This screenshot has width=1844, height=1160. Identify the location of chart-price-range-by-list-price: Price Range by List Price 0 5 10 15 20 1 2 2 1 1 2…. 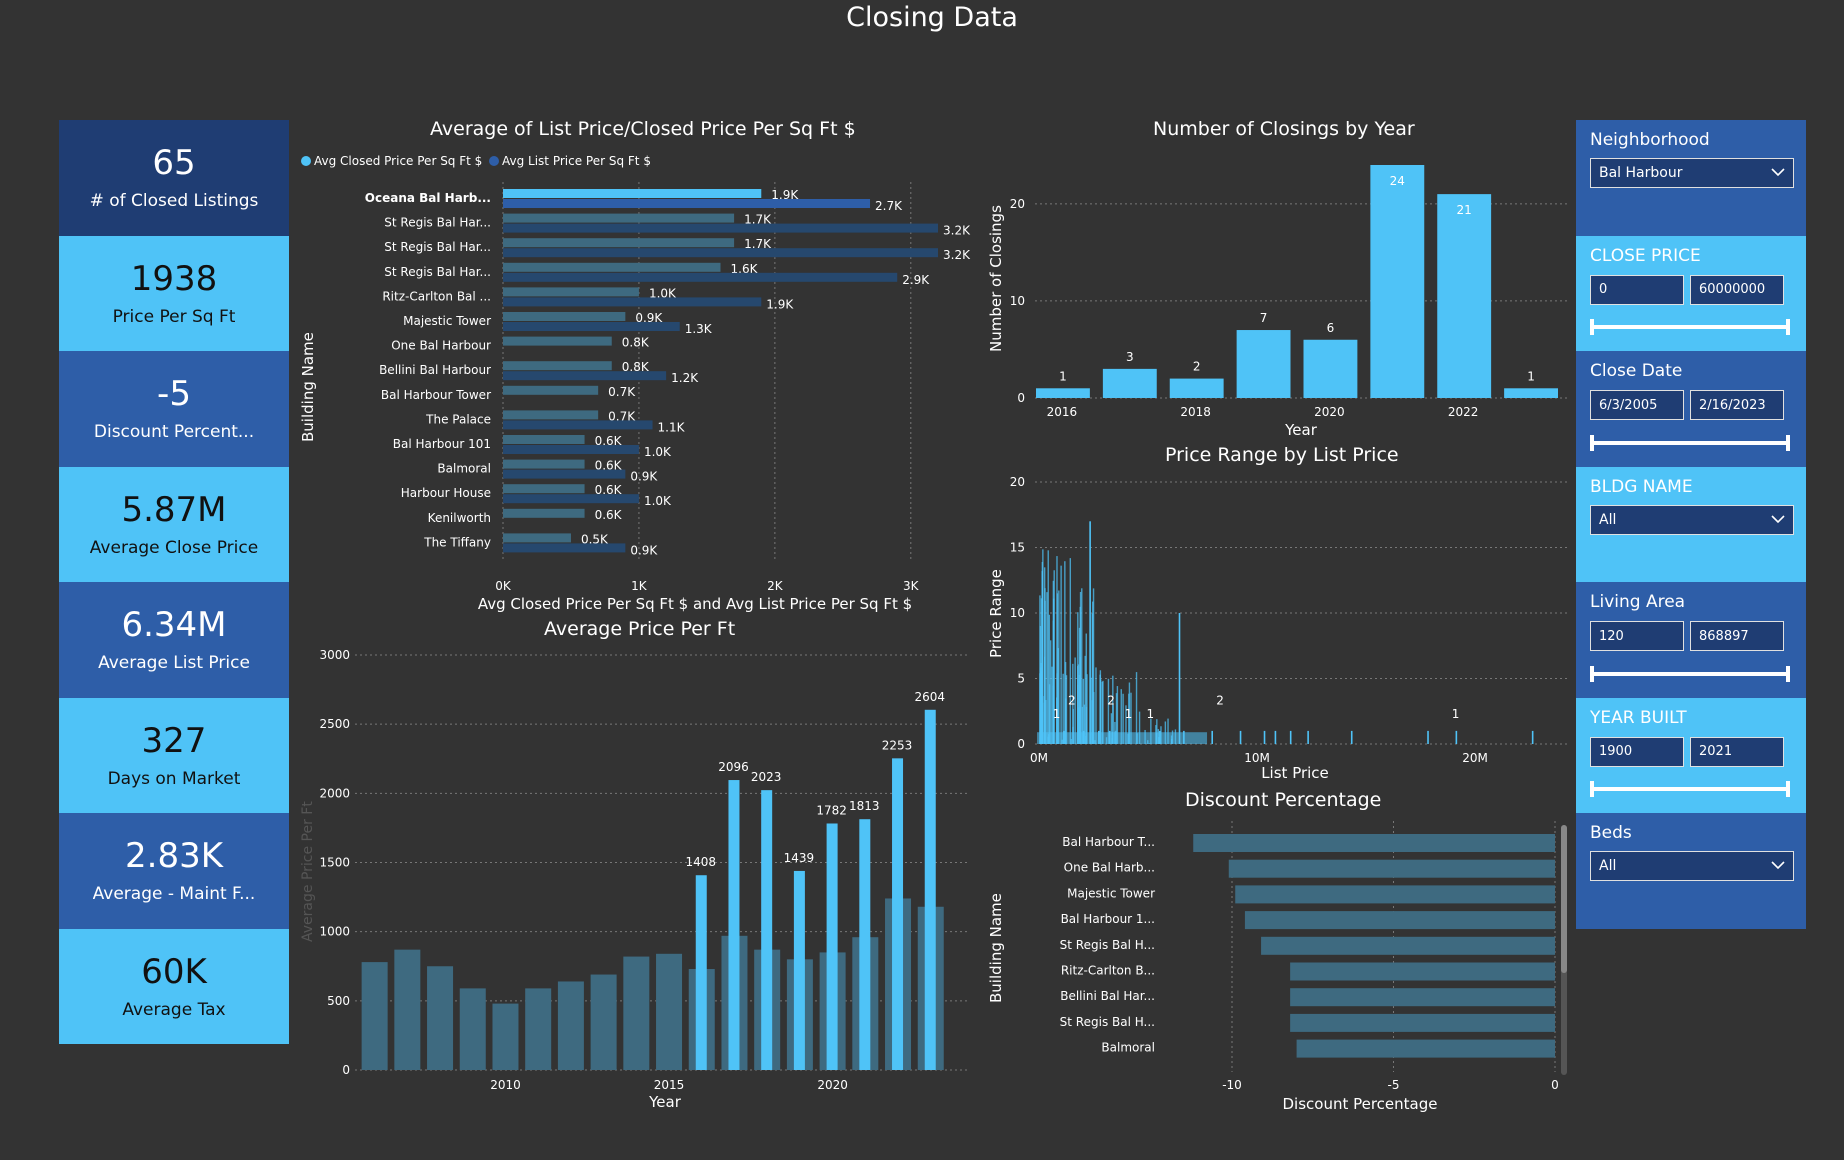
(1280, 612).